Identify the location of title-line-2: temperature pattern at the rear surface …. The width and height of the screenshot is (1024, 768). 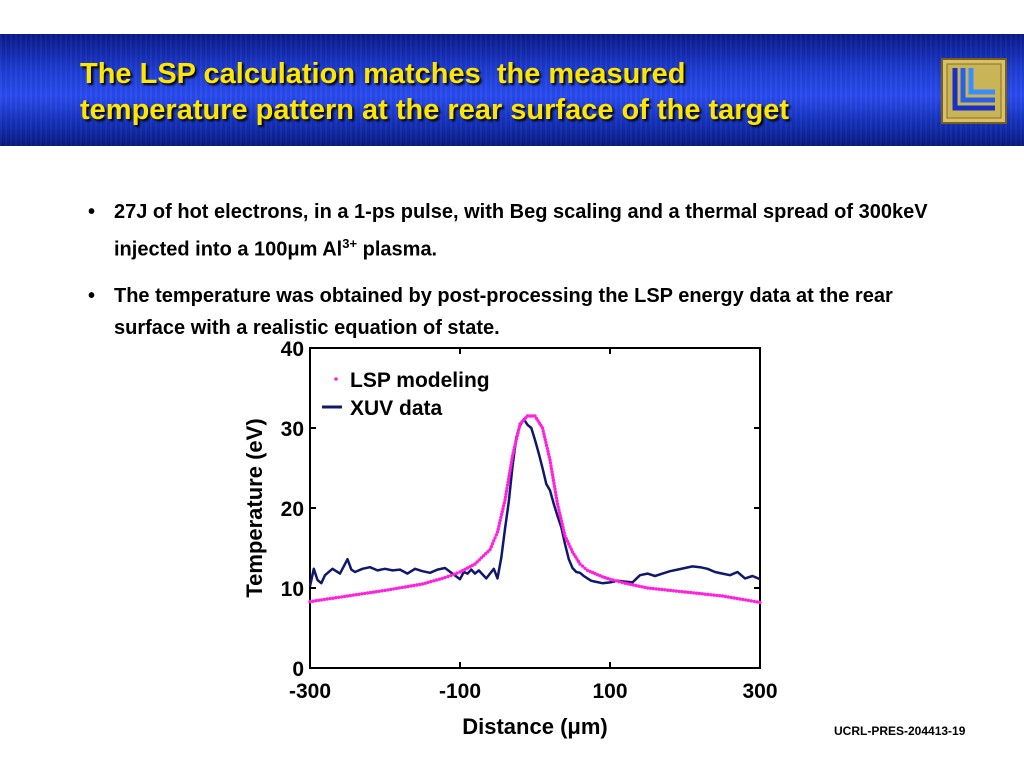
(435, 110).